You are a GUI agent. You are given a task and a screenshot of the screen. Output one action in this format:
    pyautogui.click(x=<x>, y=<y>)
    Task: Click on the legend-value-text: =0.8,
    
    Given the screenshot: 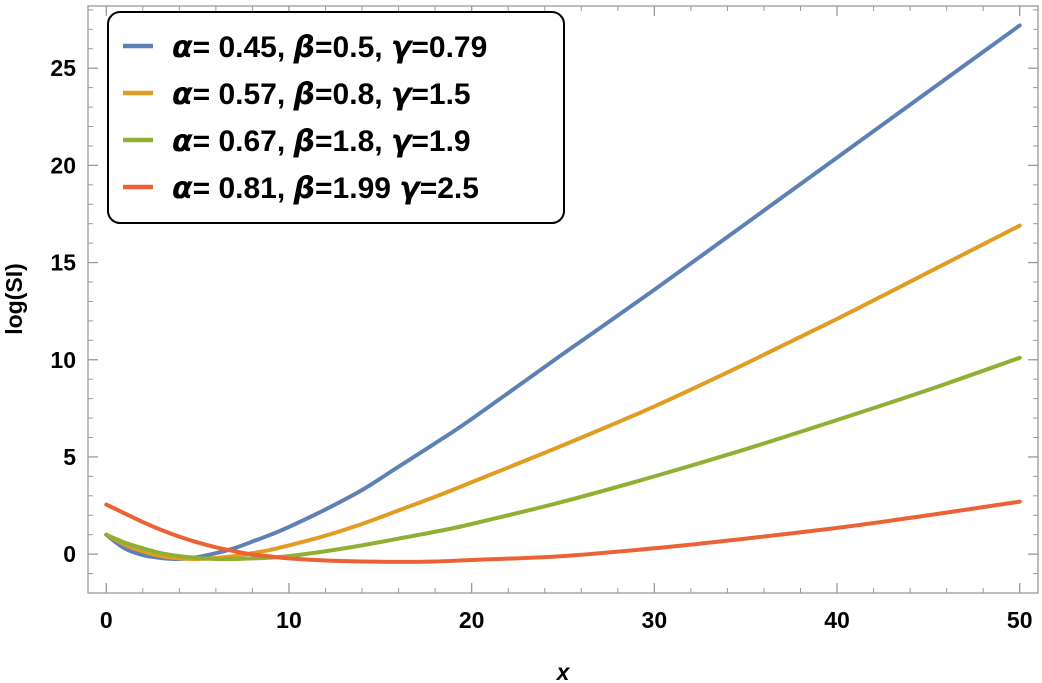 What is the action you would take?
    pyautogui.click(x=353, y=94)
    